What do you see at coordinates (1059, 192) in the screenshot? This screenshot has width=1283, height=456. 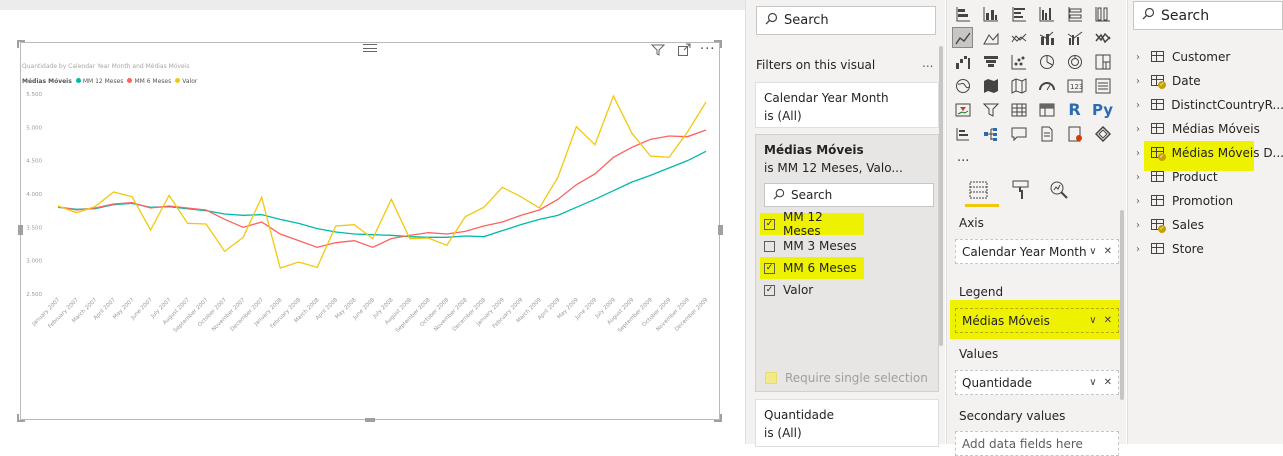 I see `analytics-tab-icon` at bounding box center [1059, 192].